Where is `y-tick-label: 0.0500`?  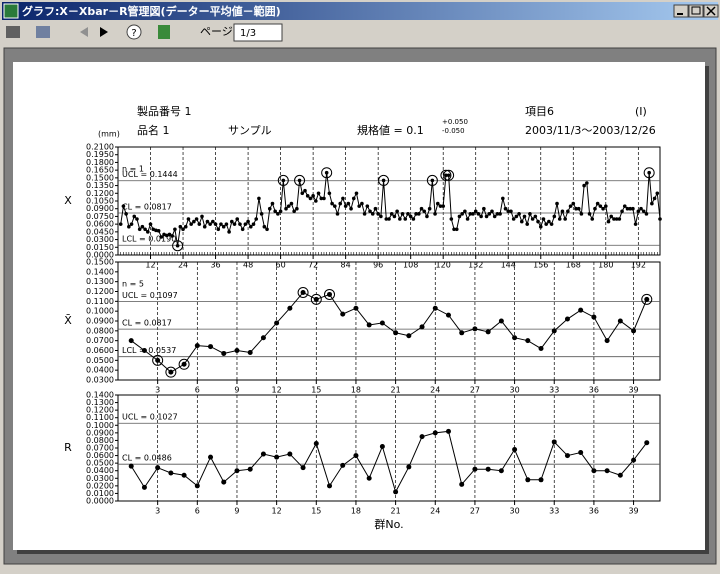
y-tick-label: 0.0500 is located at coordinates (100, 463).